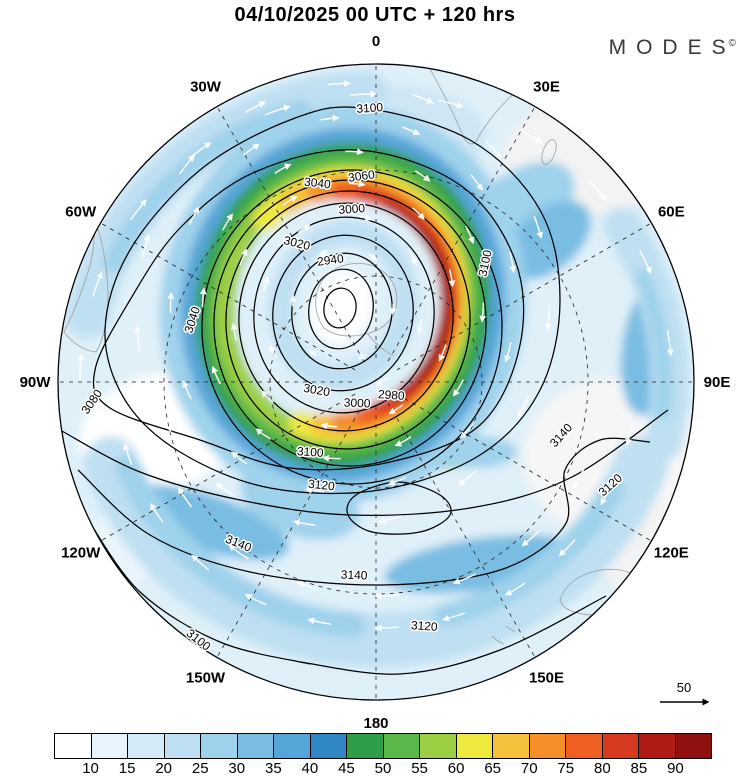  What do you see at coordinates (206, 87) in the screenshot?
I see `longitude-label: 30W` at bounding box center [206, 87].